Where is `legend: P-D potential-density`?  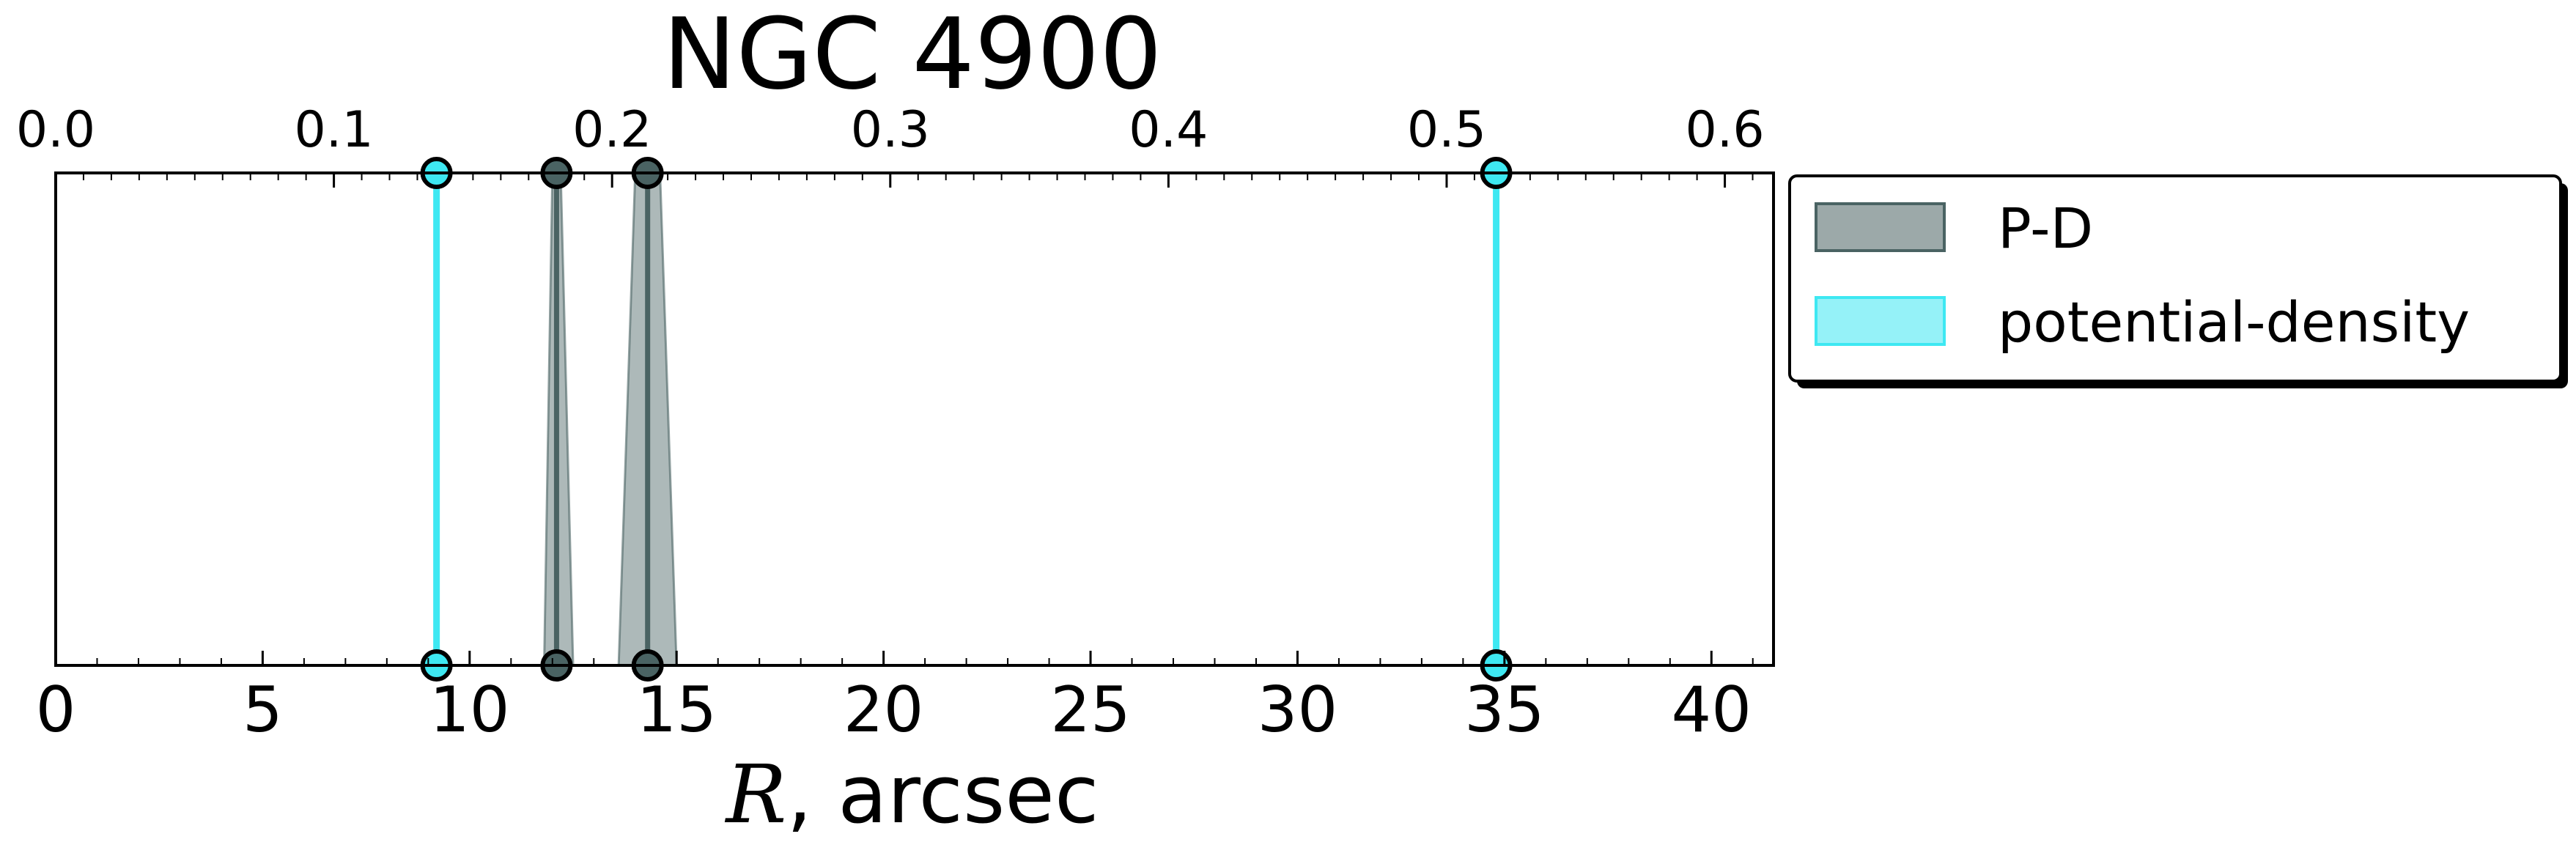 legend: P-D potential-density is located at coordinates (2178, 281).